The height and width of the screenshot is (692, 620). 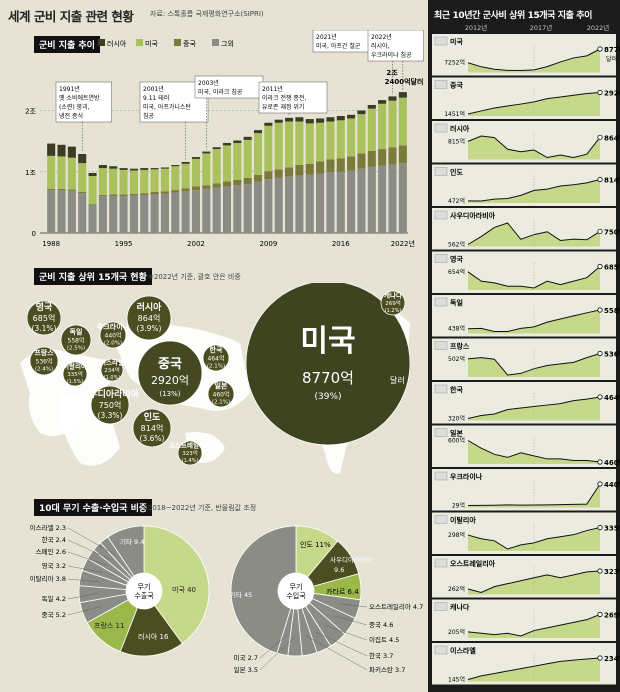 I want to click on bubble-label-value: 269억, so click(x=393, y=303).